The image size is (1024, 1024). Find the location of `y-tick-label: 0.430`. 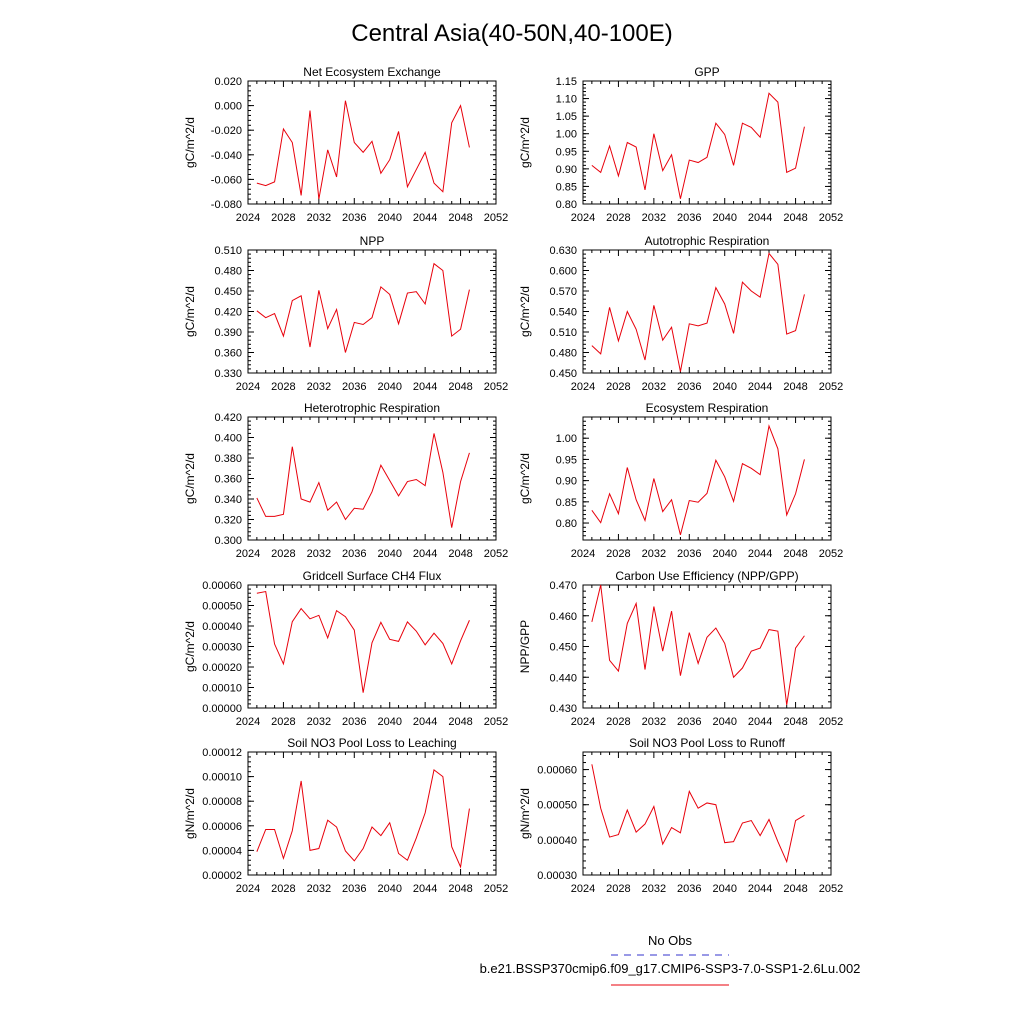

y-tick-label: 0.430 is located at coordinates (563, 709).